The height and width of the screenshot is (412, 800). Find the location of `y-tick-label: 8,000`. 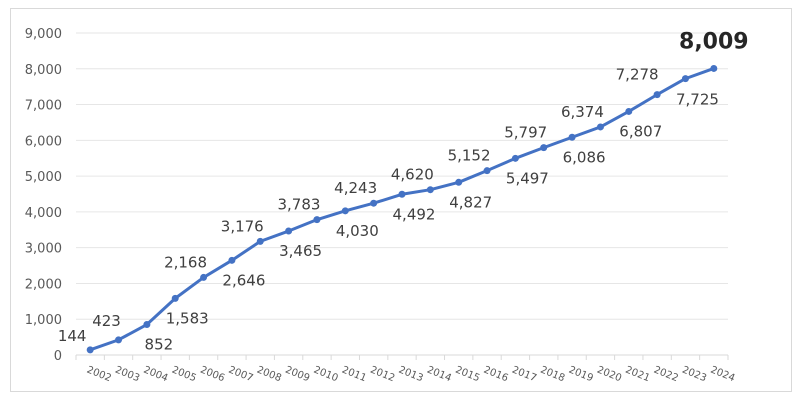

y-tick-label: 8,000 is located at coordinates (43, 70).